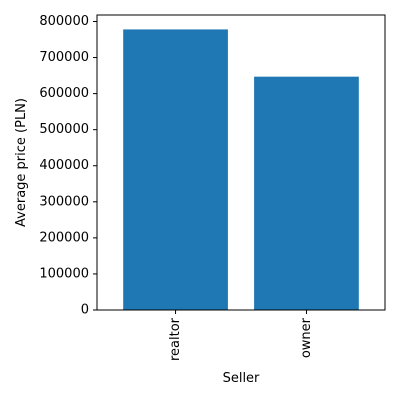 The height and width of the screenshot is (400, 400). What do you see at coordinates (241, 335) in the screenshot?
I see `x-axis-ticks: realtor owner` at bounding box center [241, 335].